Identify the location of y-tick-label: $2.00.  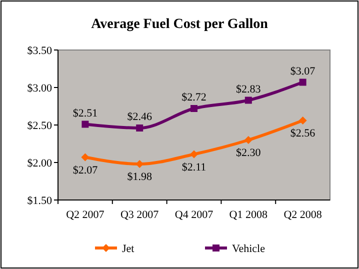
(39, 164).